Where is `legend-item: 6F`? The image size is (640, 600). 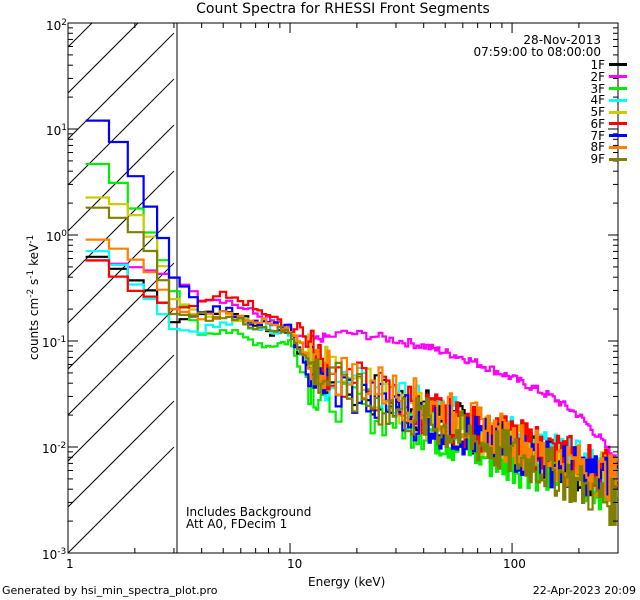 legend-item: 6F is located at coordinates (608, 123).